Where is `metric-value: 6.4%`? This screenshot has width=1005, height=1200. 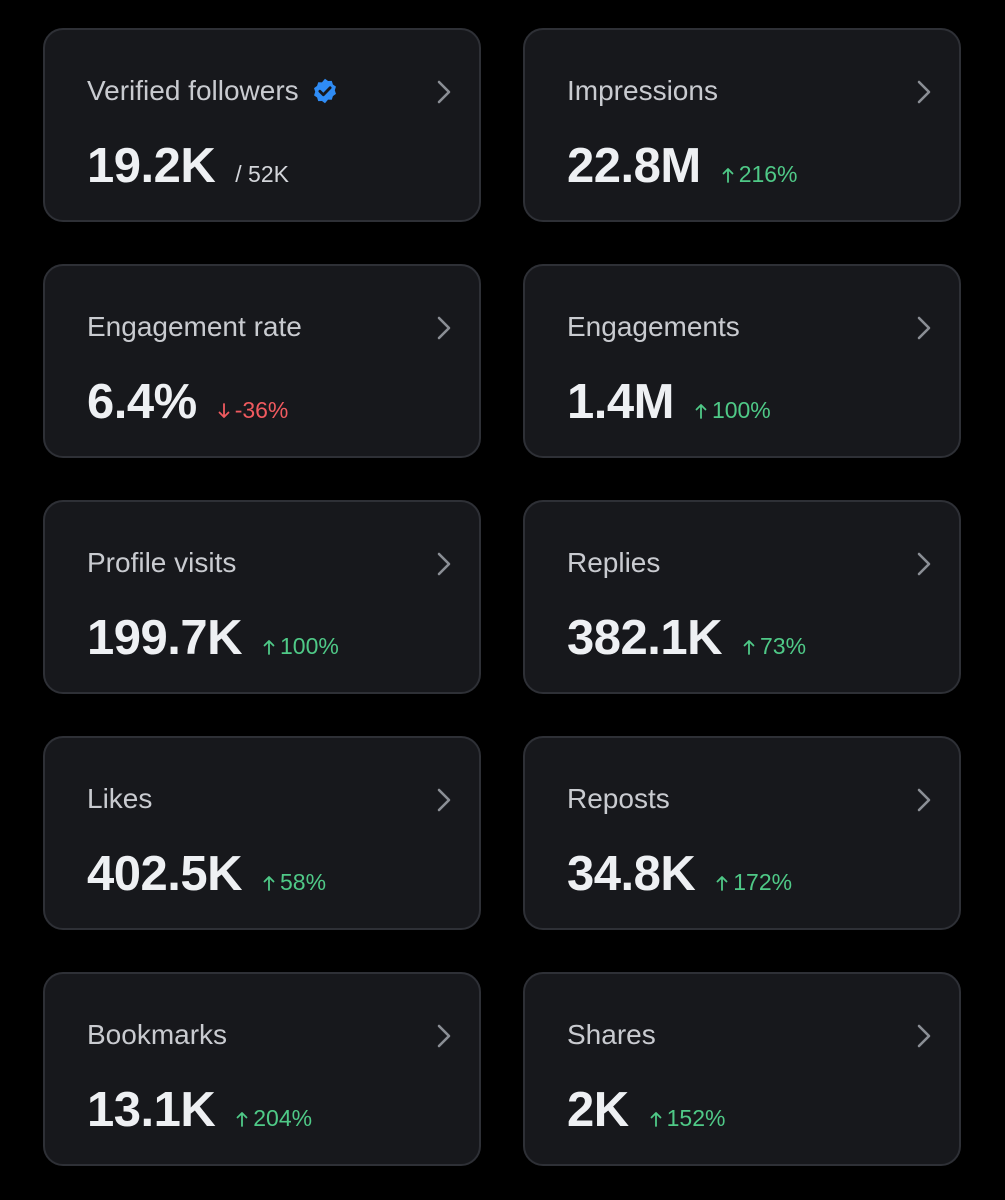 metric-value: 6.4% is located at coordinates (142, 402).